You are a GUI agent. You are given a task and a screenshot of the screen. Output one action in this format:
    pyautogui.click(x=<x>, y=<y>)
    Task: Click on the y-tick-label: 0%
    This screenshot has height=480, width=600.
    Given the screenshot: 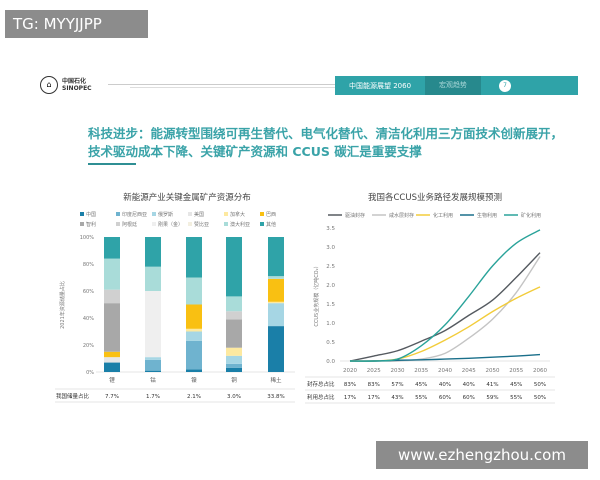 What is the action you would take?
    pyautogui.click(x=90, y=373)
    